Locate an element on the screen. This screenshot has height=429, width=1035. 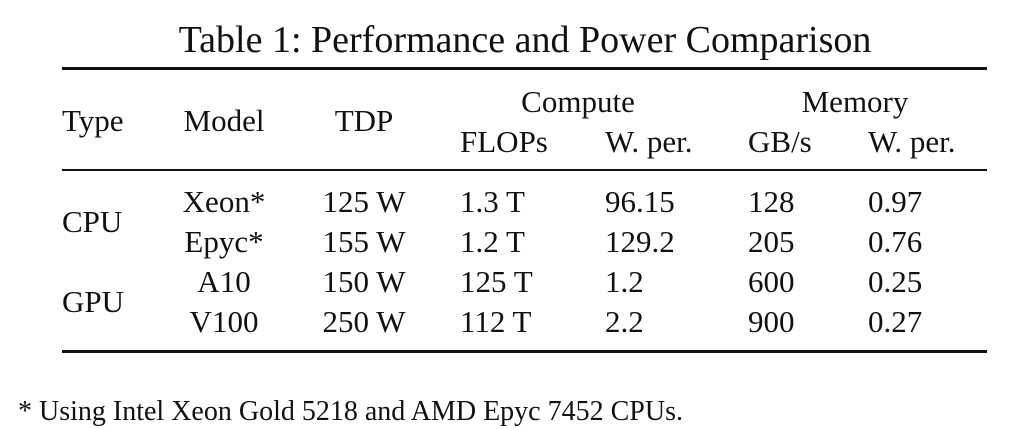
cell-flops: 1.2 T is located at coordinates (492, 241).